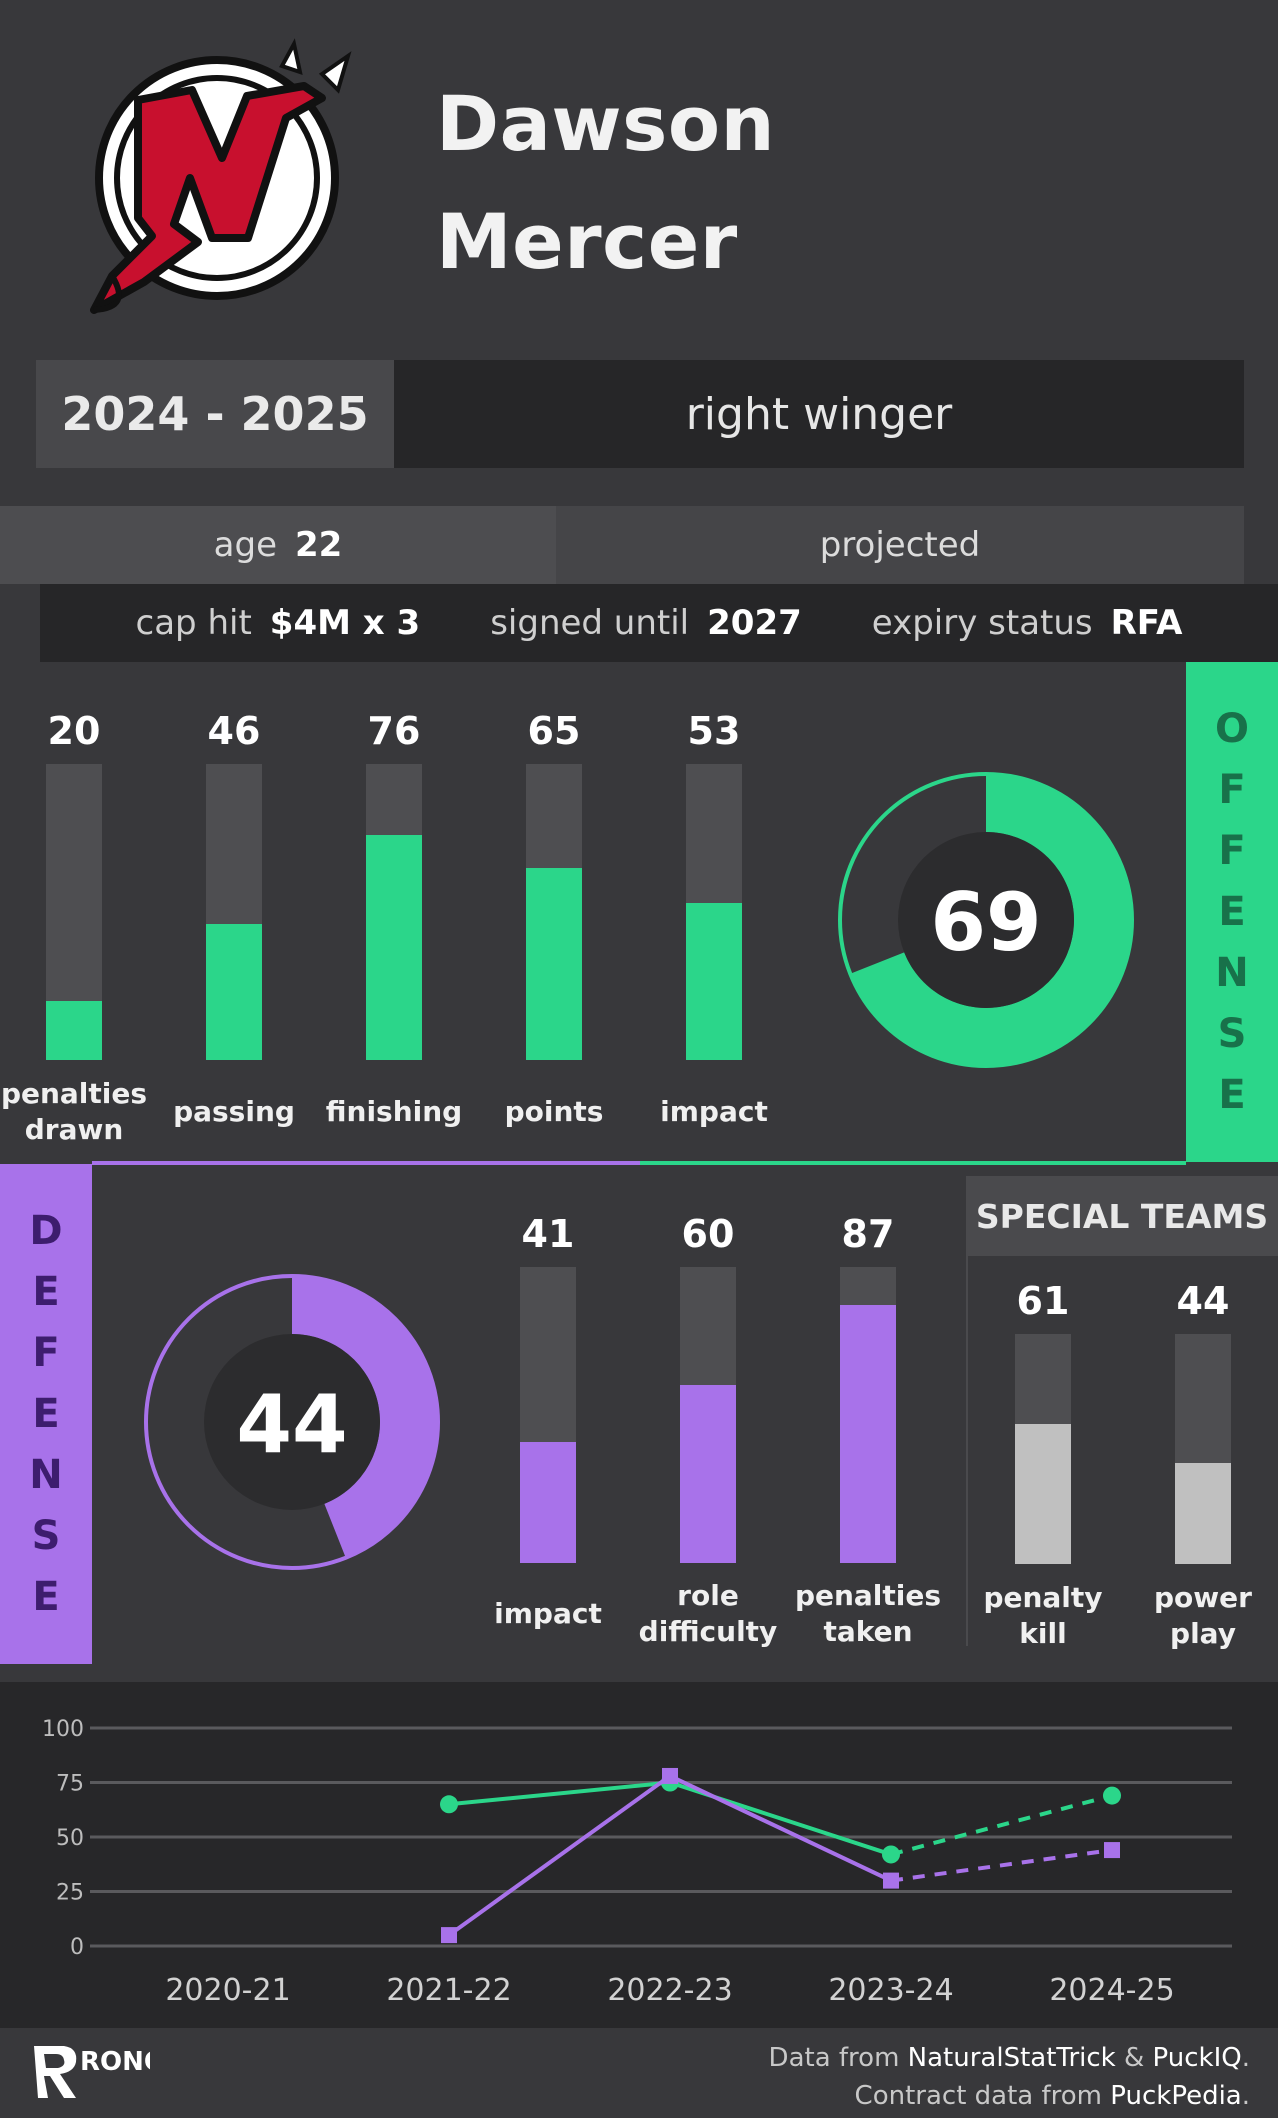 This screenshot has width=1278, height=2118. Describe the element at coordinates (868, 1234) in the screenshot. I see `defense-bar-value: 87` at that location.